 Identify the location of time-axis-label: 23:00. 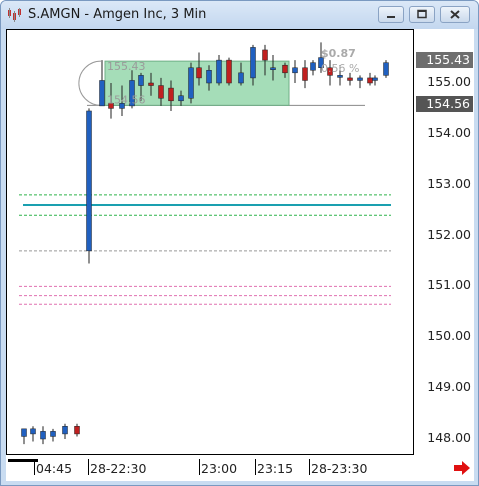
(219, 468).